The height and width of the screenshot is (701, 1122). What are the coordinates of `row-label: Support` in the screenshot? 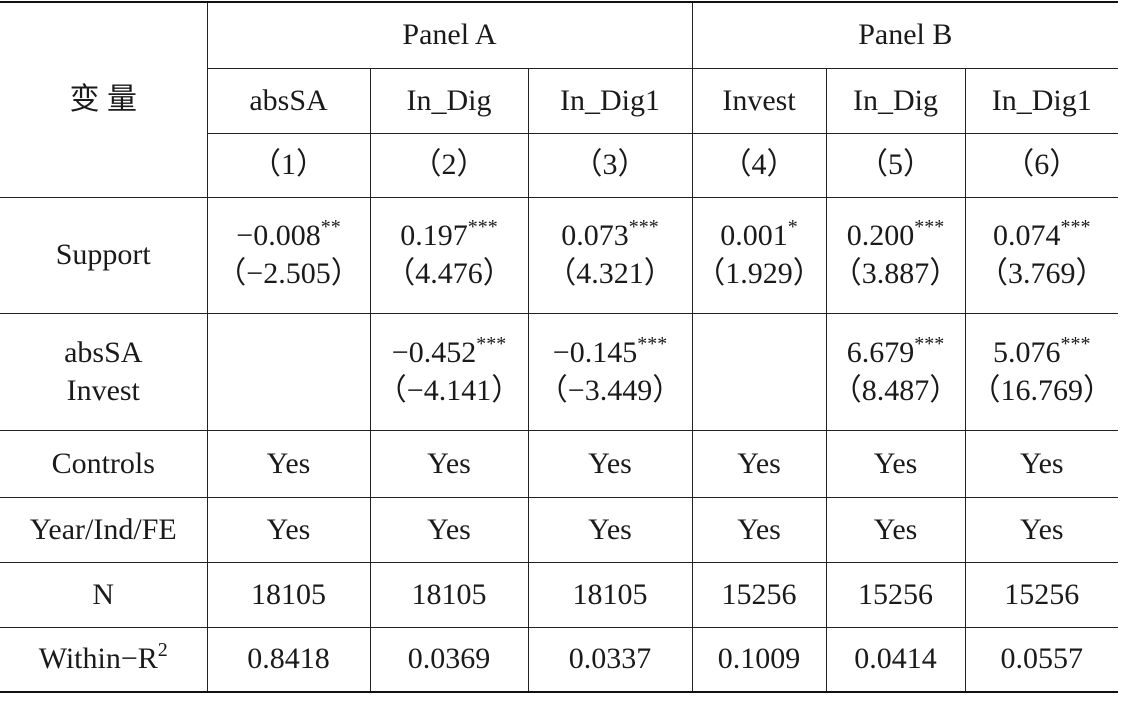 It's located at (104, 255).